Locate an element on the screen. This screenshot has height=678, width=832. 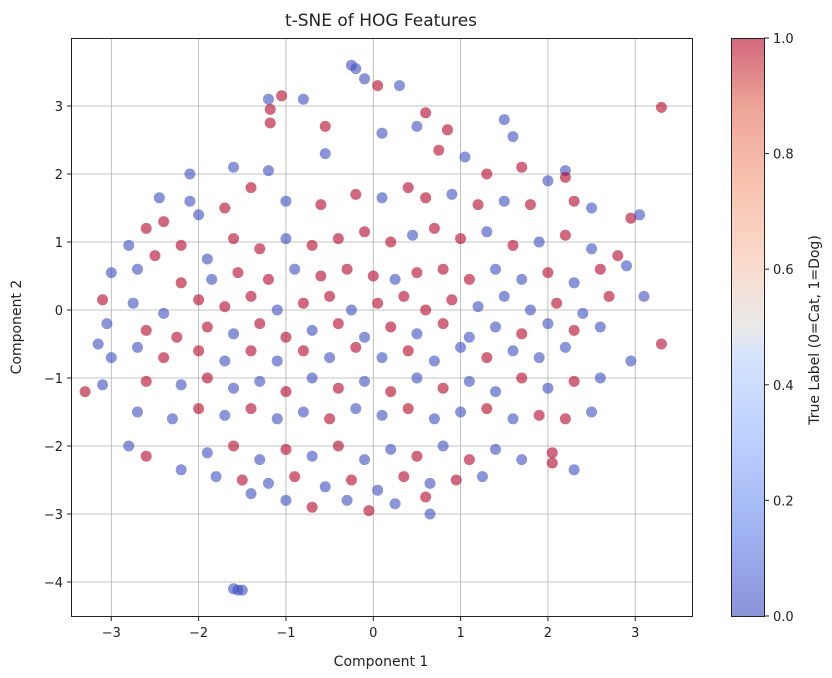
y-tick-label: −1 is located at coordinates (53, 379).